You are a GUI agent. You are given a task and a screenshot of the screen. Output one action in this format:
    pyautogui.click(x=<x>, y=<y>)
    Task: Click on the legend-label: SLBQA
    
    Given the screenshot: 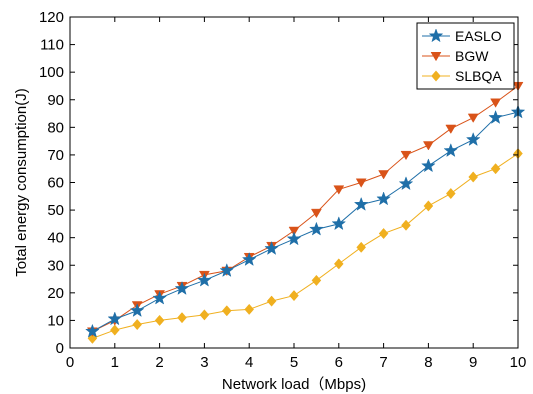 What is the action you would take?
    pyautogui.click(x=478, y=76)
    